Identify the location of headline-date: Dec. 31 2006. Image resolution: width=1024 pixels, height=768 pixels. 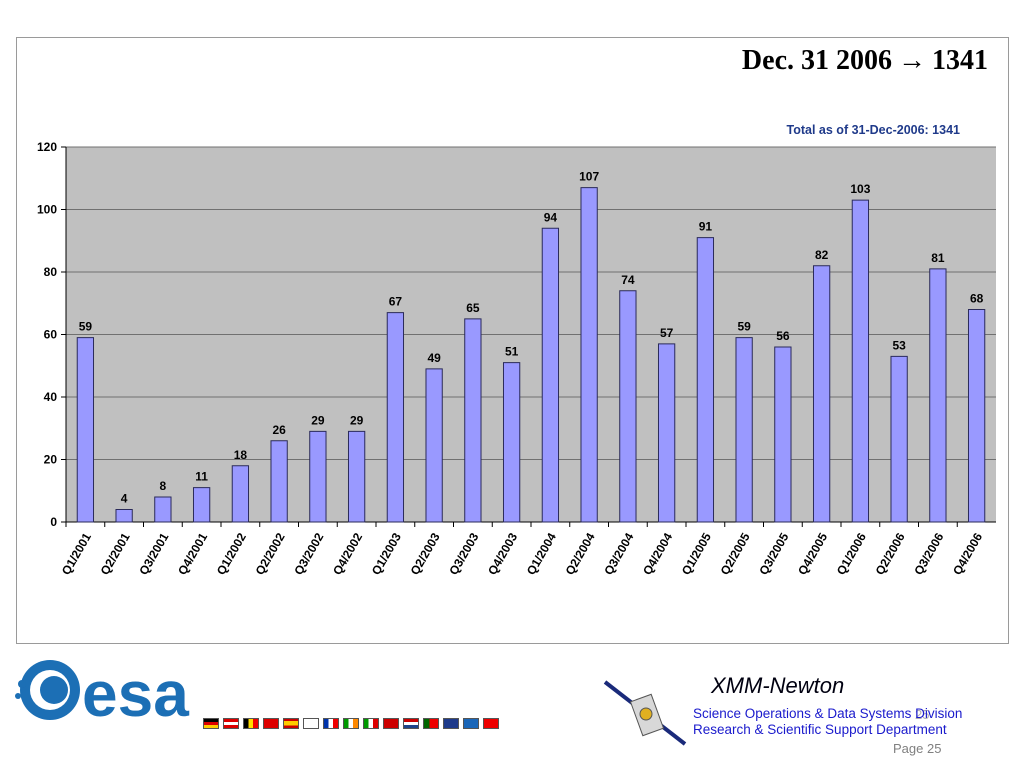
(816, 60).